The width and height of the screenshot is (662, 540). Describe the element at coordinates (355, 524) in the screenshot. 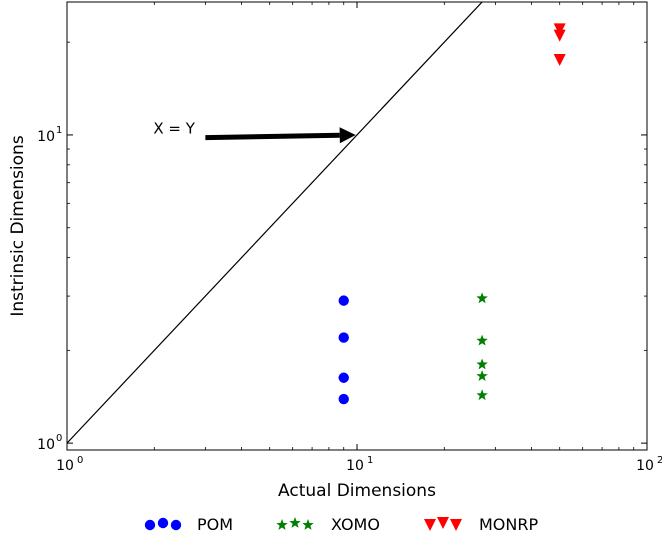

I see `legend-label-xomo: XOMO` at that location.